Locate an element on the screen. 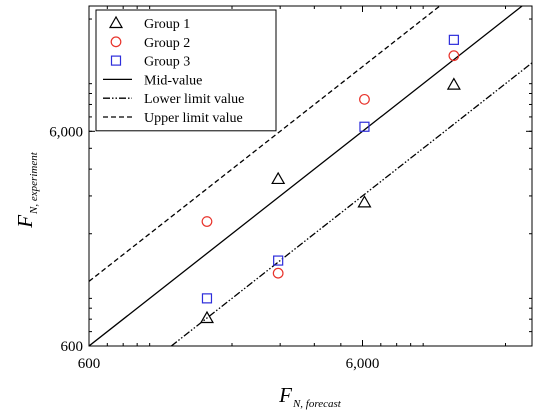 This screenshot has height=413, width=550. legend-label-group-1: Group 1 is located at coordinates (167, 24).